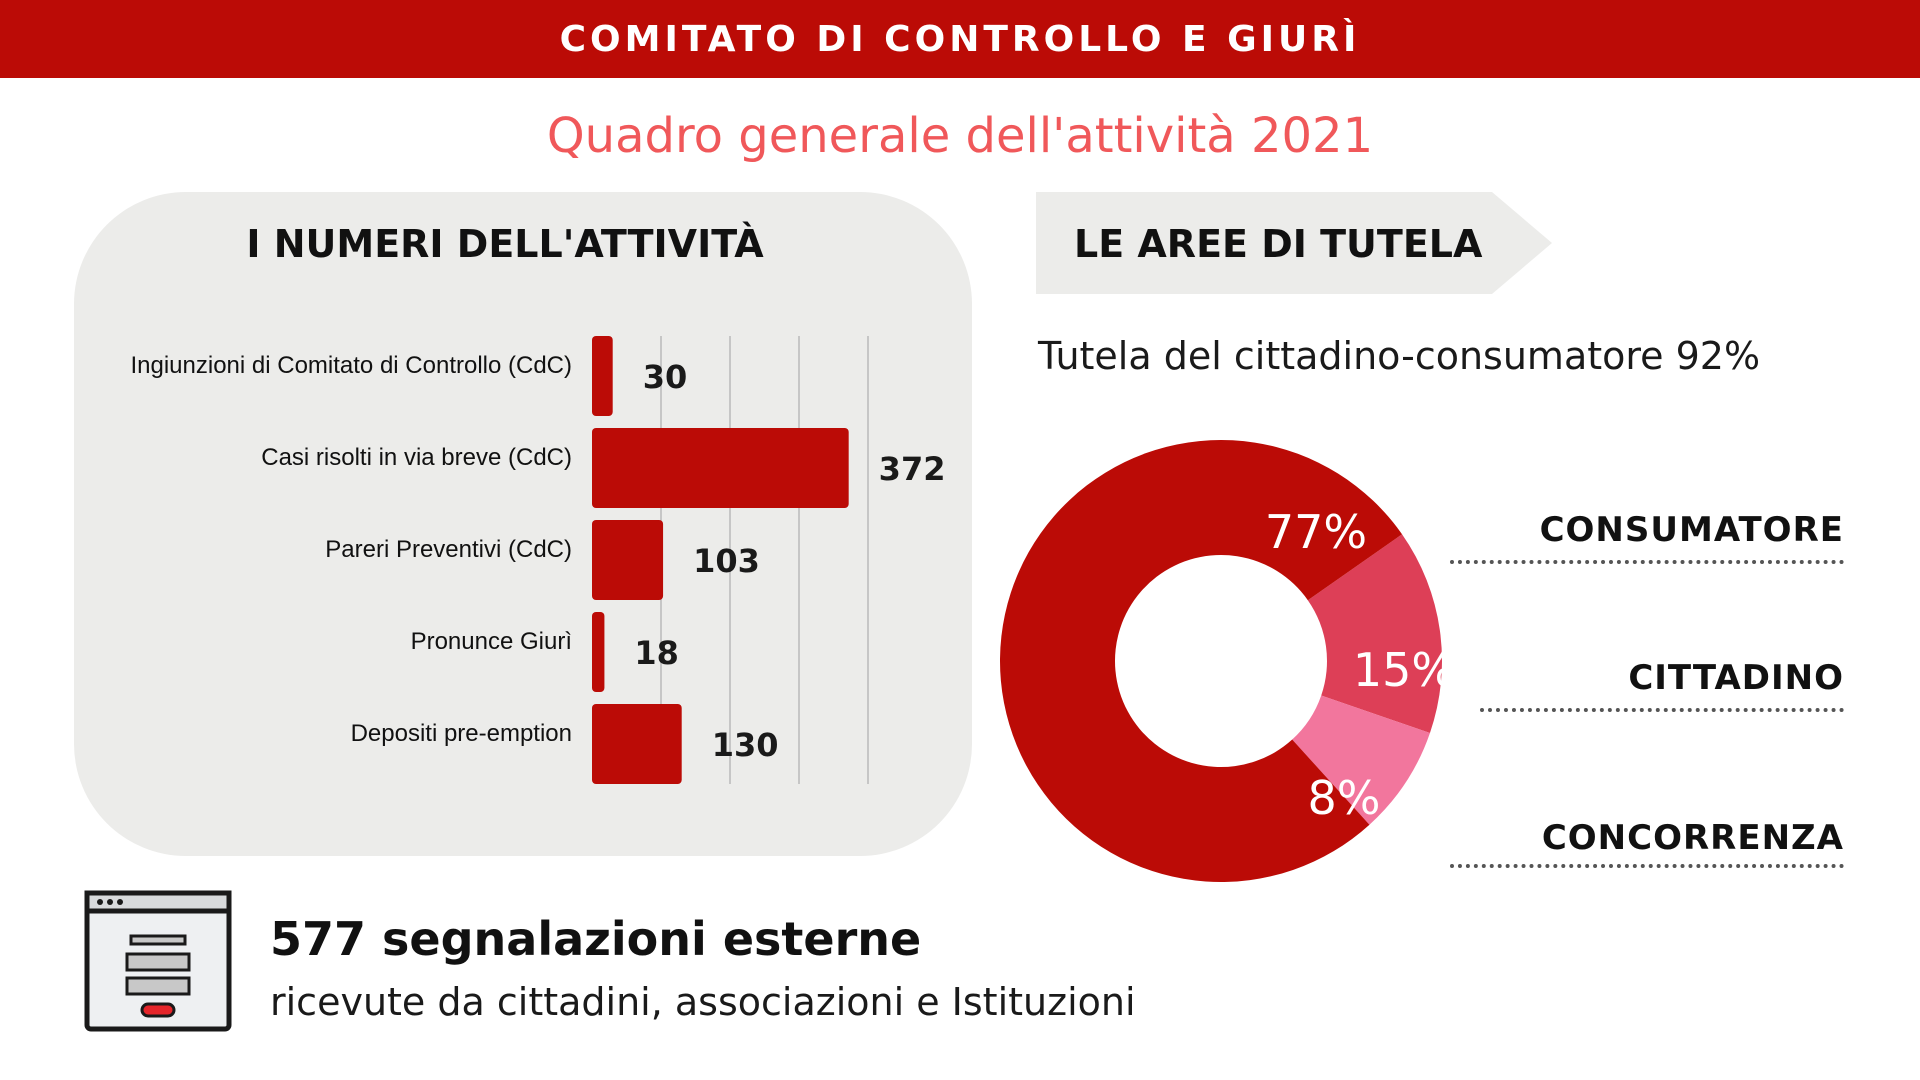 This screenshot has width=1920, height=1080. I want to click on header-bar: COMITATO DI CONTROLLO E GIURÌ, so click(960, 39).